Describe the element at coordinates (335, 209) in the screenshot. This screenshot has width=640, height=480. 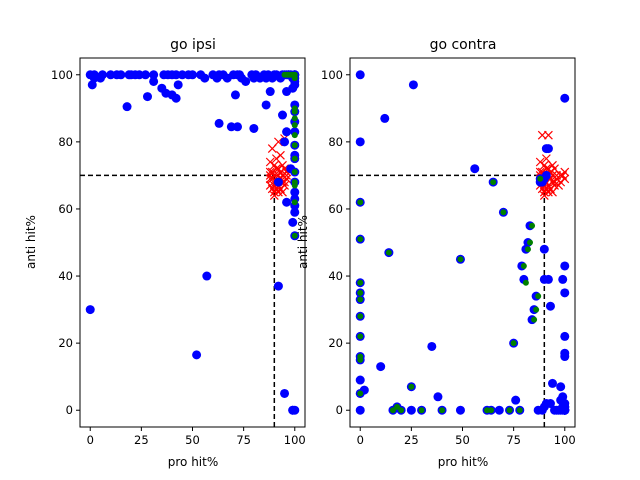
I see `y-tick-label: 60` at that location.